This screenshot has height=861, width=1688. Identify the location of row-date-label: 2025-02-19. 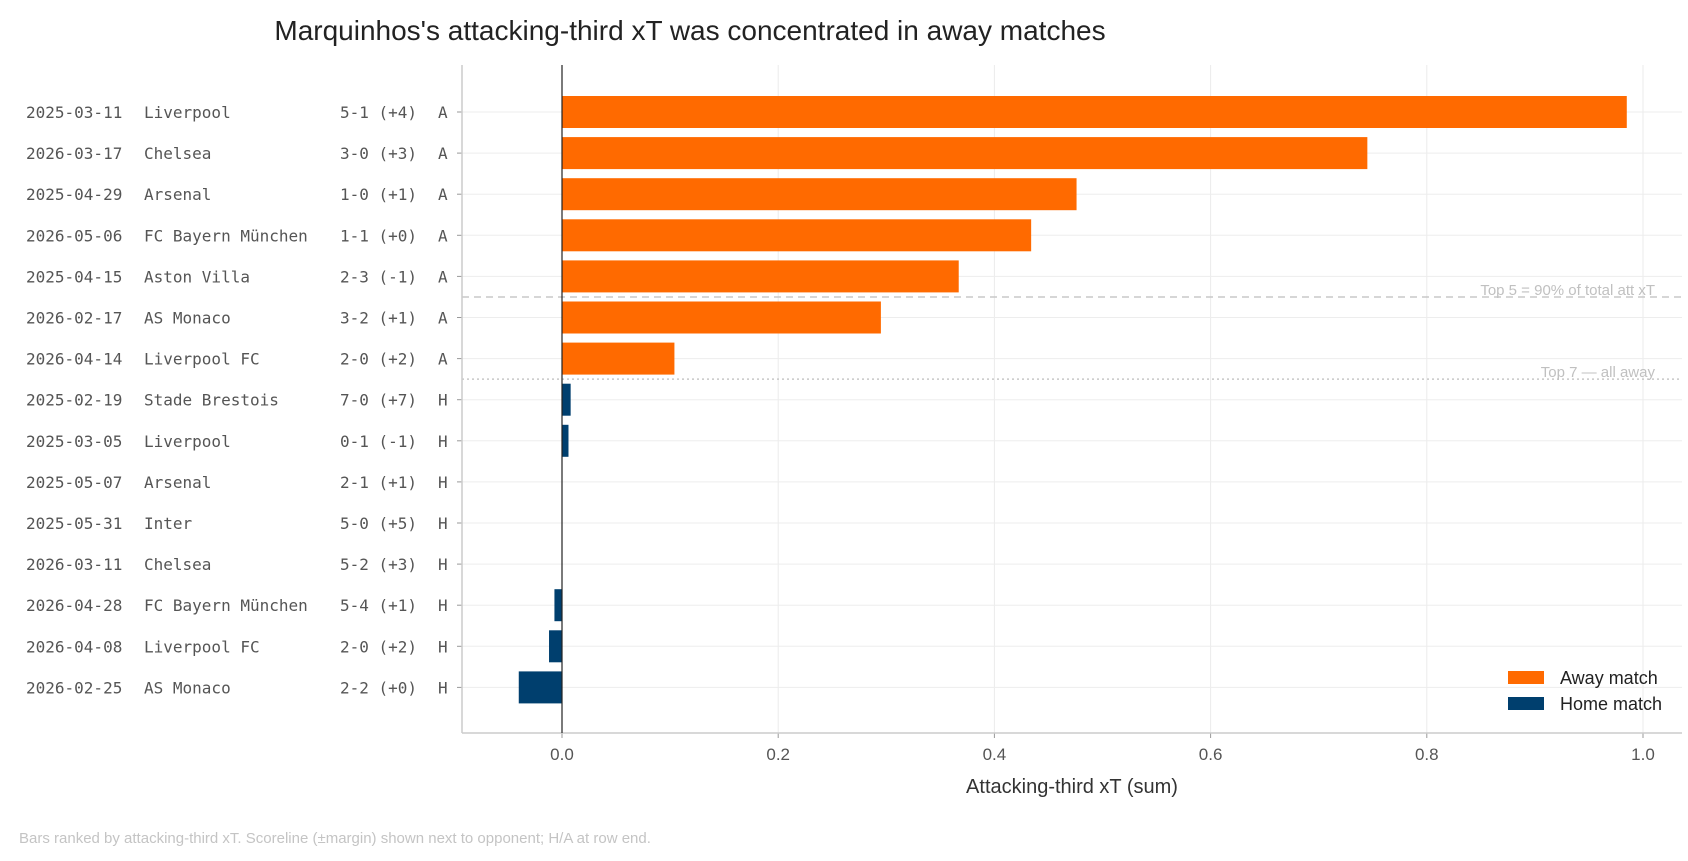
(74, 400).